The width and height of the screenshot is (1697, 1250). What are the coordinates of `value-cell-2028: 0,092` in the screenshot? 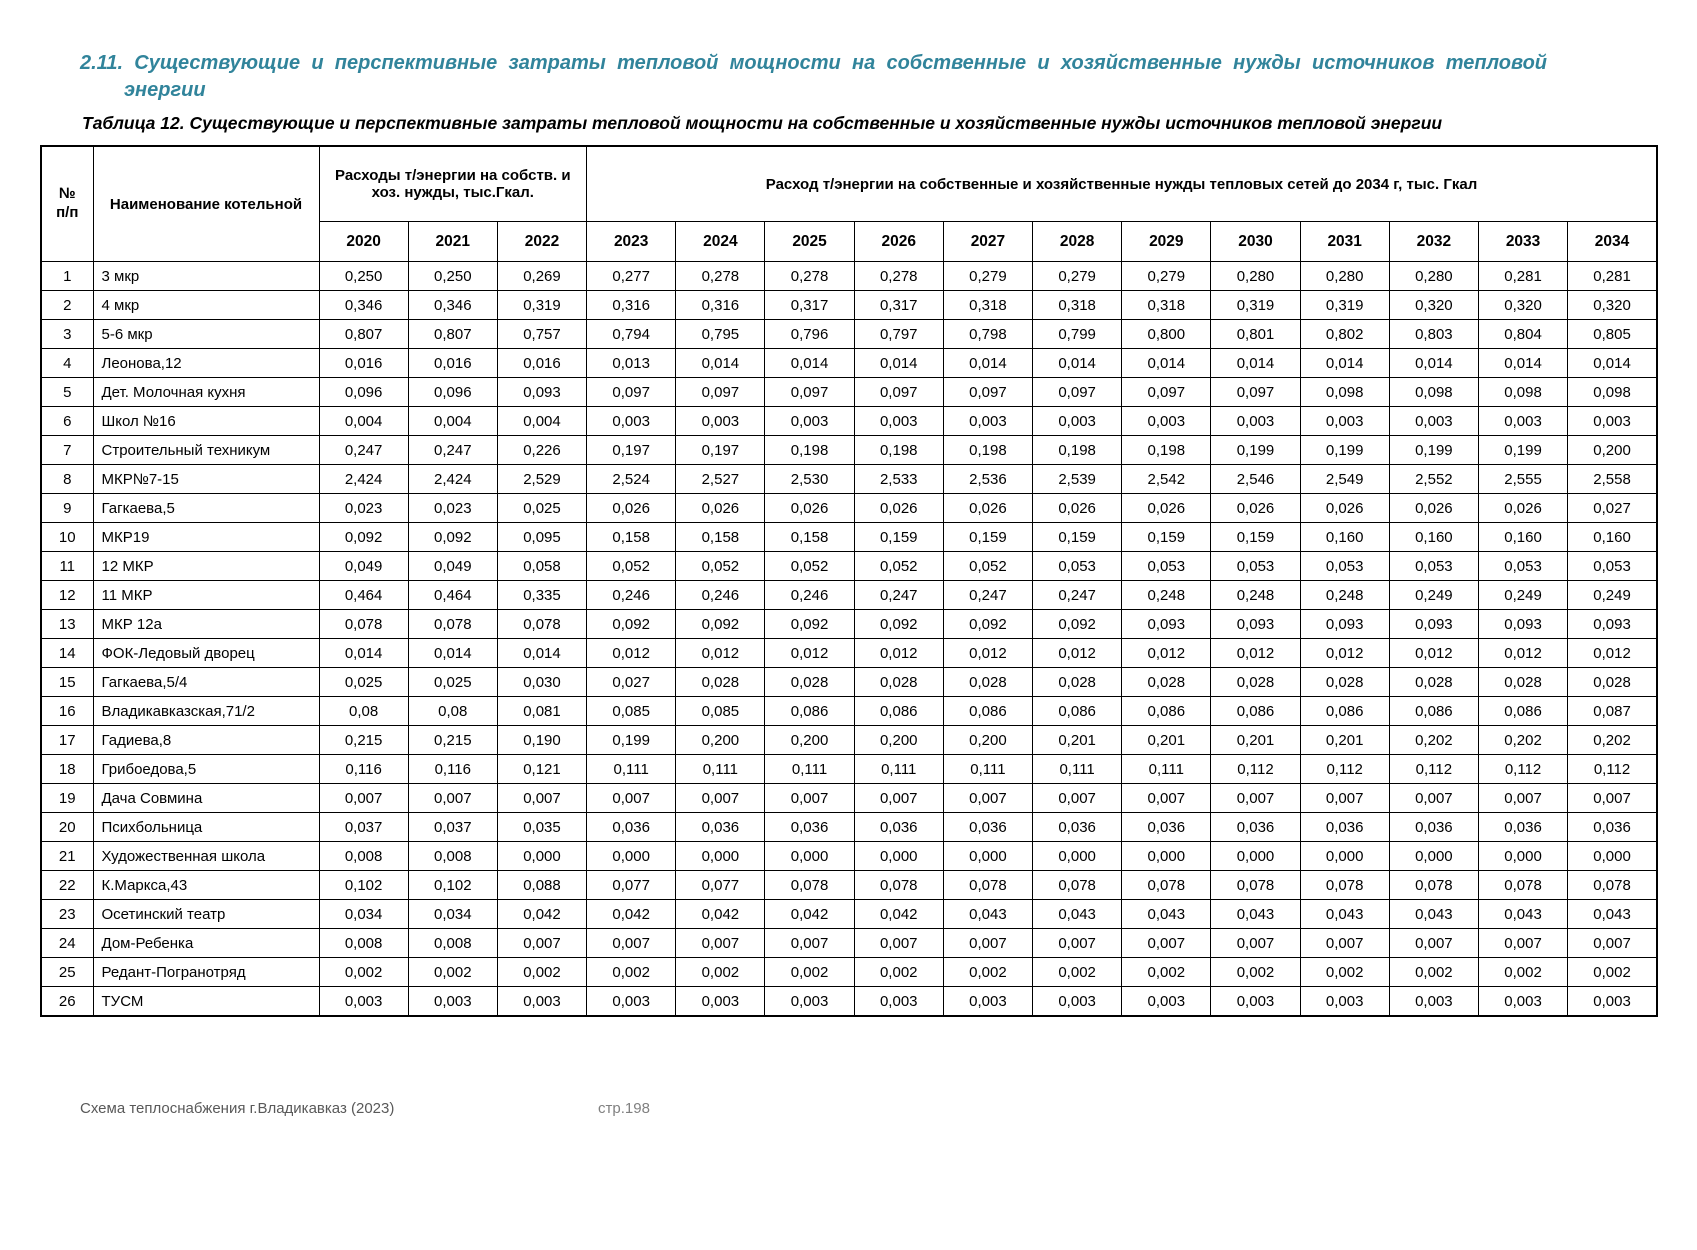 It's located at (1077, 624).